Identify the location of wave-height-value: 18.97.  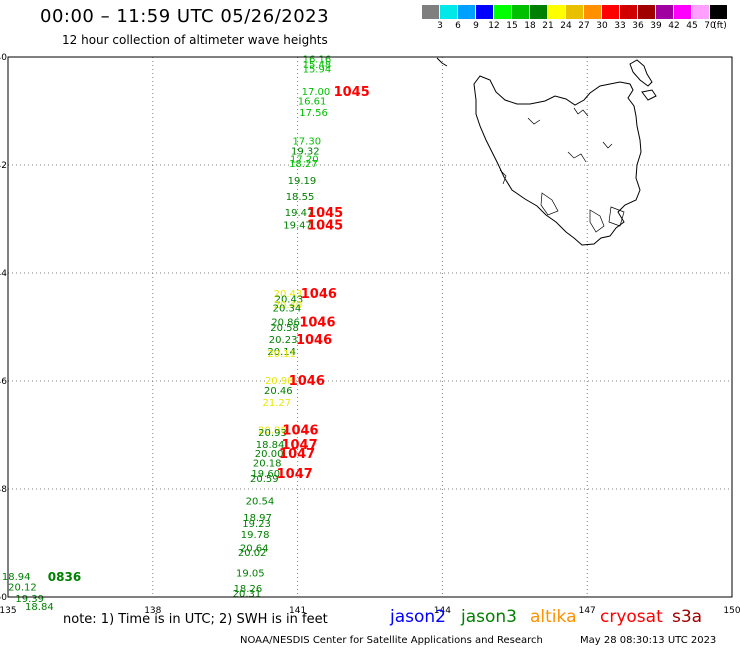
(257, 518).